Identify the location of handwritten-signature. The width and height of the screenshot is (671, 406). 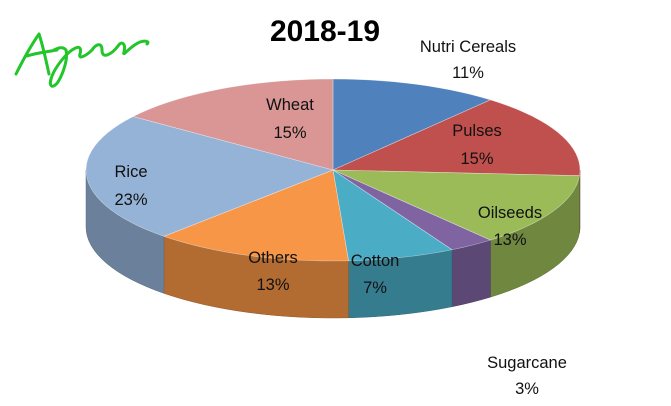
(82, 60).